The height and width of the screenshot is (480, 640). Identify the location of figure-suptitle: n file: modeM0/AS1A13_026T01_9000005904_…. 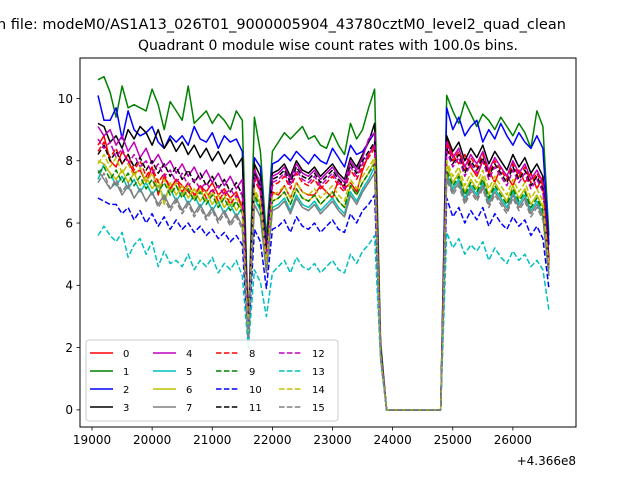
(283, 25).